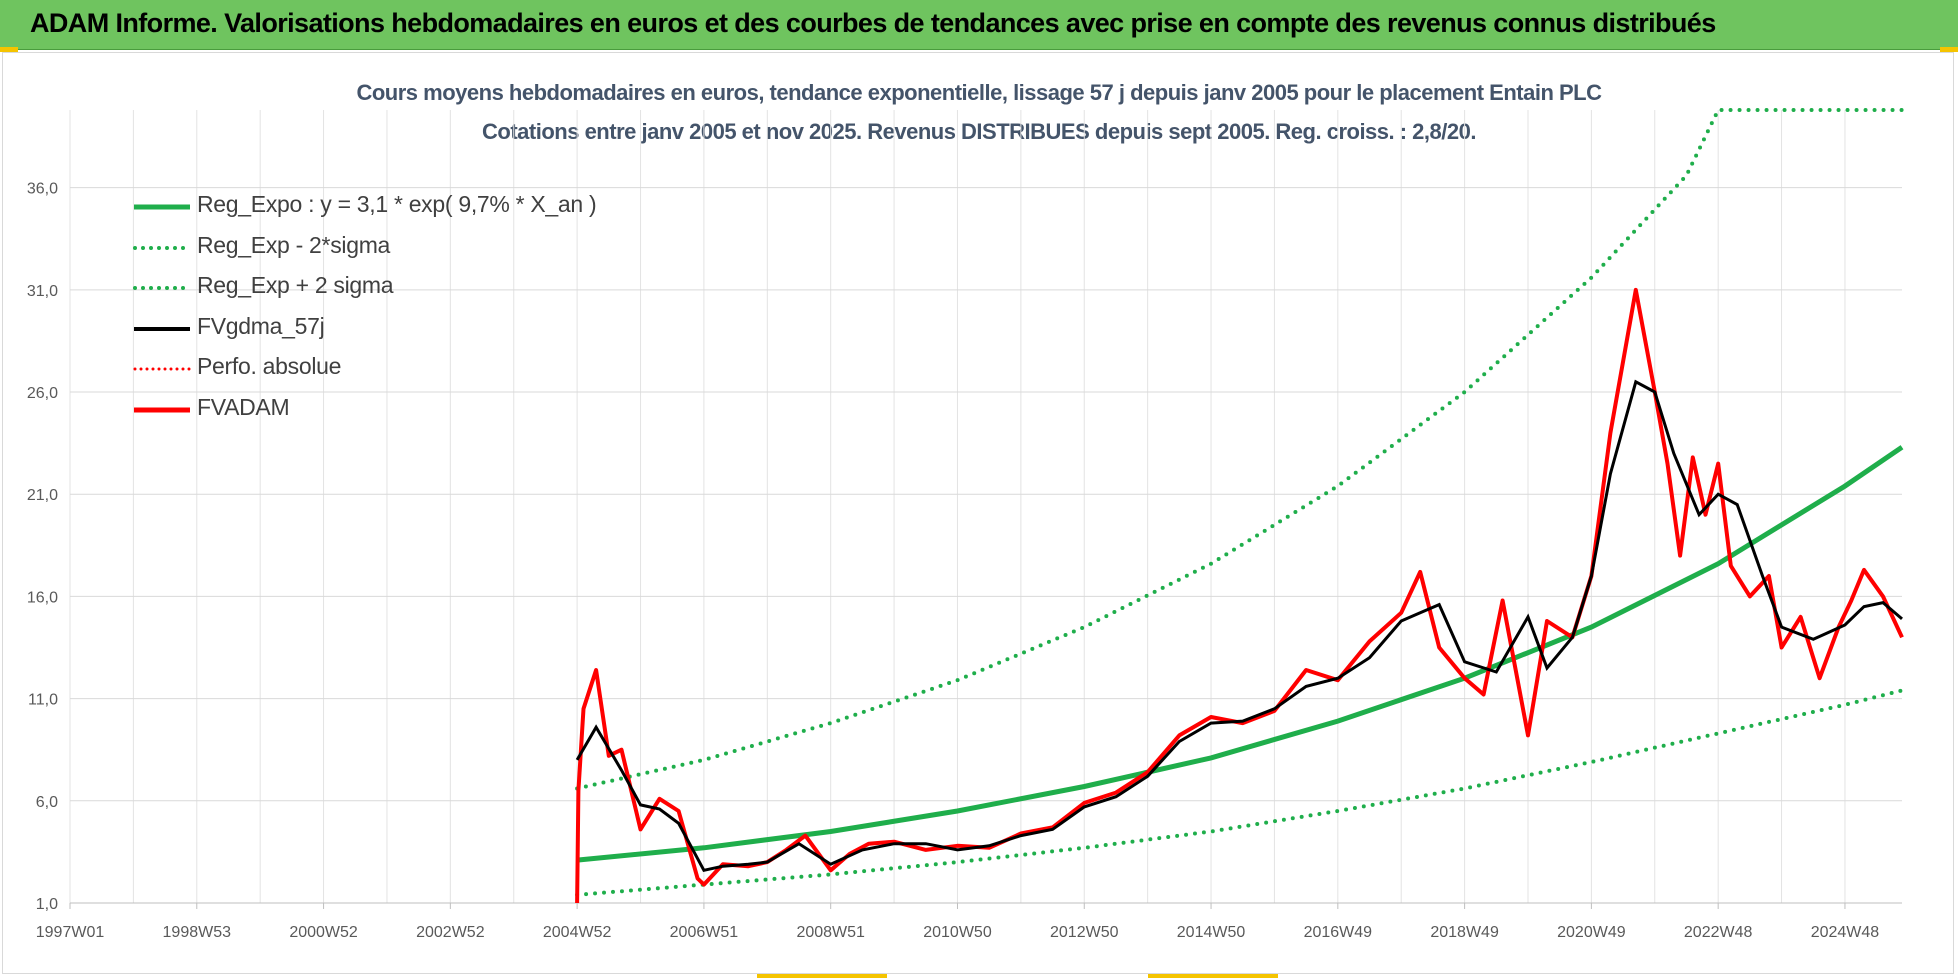 The height and width of the screenshot is (978, 1958). Describe the element at coordinates (162, 369) in the screenshot. I see `legend-swatch-dotted-red` at that location.